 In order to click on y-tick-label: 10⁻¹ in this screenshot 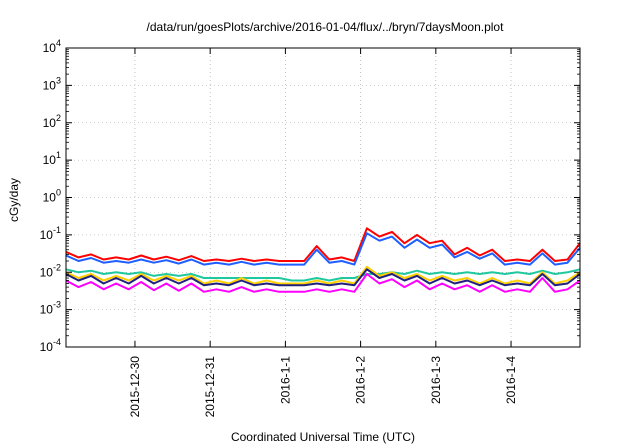, I will do `click(50, 233)`.